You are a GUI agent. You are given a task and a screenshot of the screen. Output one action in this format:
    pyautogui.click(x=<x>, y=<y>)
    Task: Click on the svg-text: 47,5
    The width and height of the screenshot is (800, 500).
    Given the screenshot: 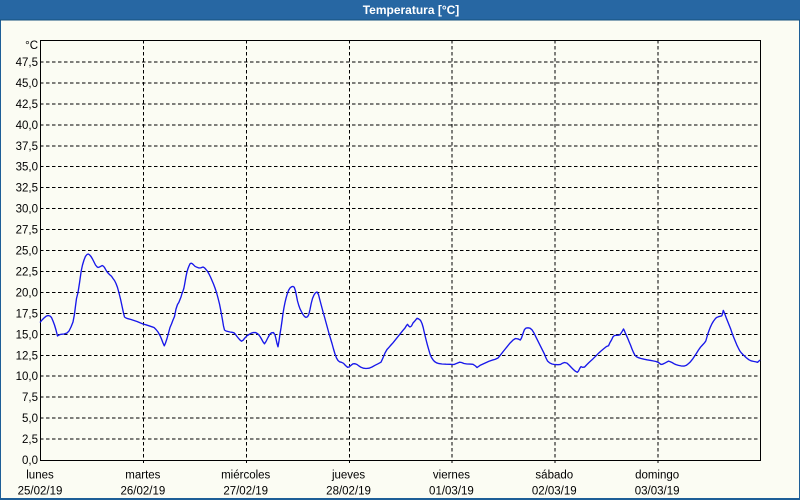 What is the action you would take?
    pyautogui.click(x=27, y=63)
    